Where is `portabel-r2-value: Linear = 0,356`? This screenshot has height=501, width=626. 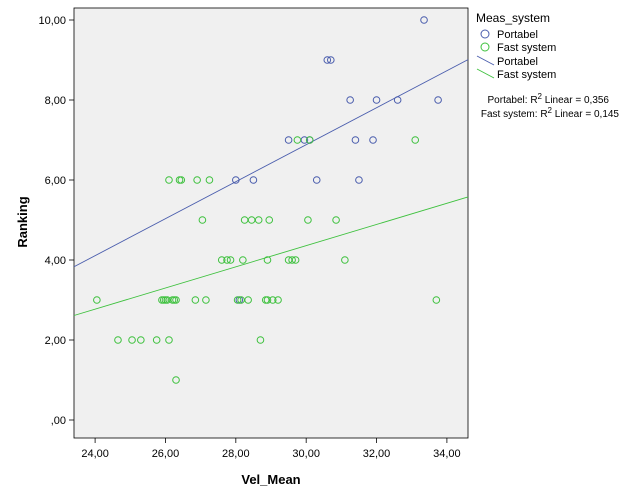 portabel-r2-value: Linear = 0,356 is located at coordinates (575, 100).